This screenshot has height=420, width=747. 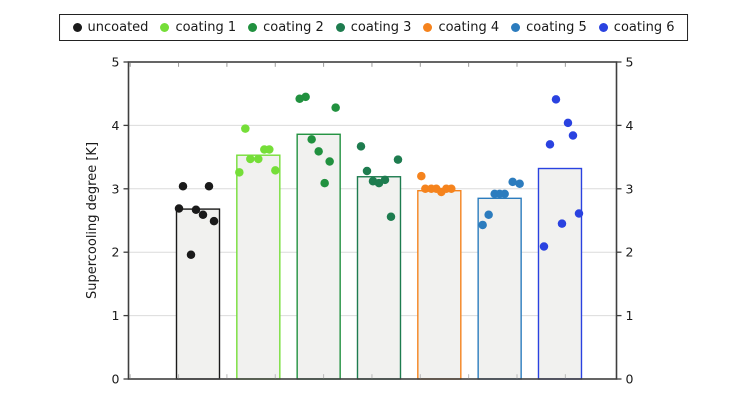 What do you see at coordinates (630, 188) in the screenshot?
I see `y-tick-label-right-3: 3` at bounding box center [630, 188].